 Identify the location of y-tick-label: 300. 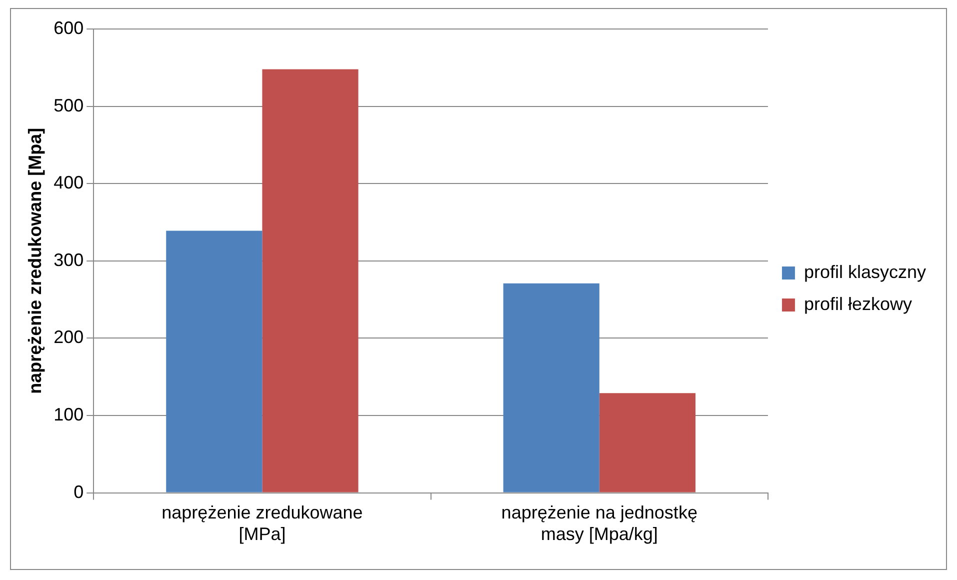
(69, 260).